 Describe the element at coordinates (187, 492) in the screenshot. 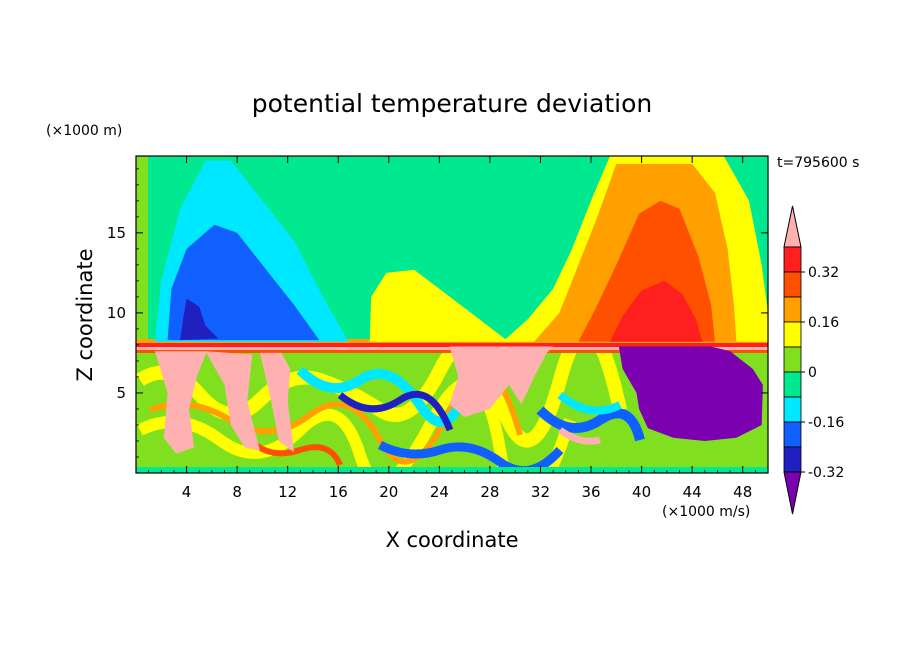

I see `x-tick-label: 4` at that location.